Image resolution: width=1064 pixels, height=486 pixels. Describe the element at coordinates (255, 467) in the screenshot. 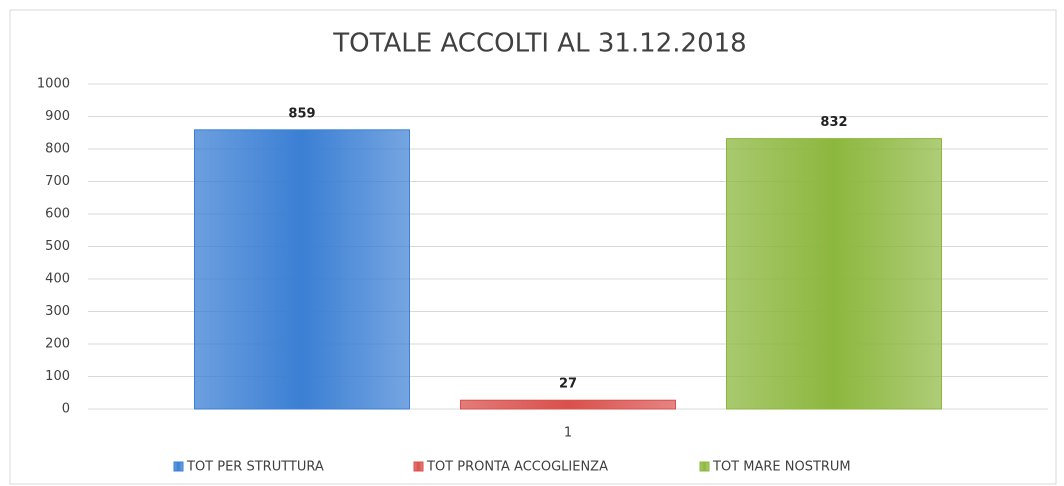

I see `legend-label: TOT PER STRUTTURA` at that location.